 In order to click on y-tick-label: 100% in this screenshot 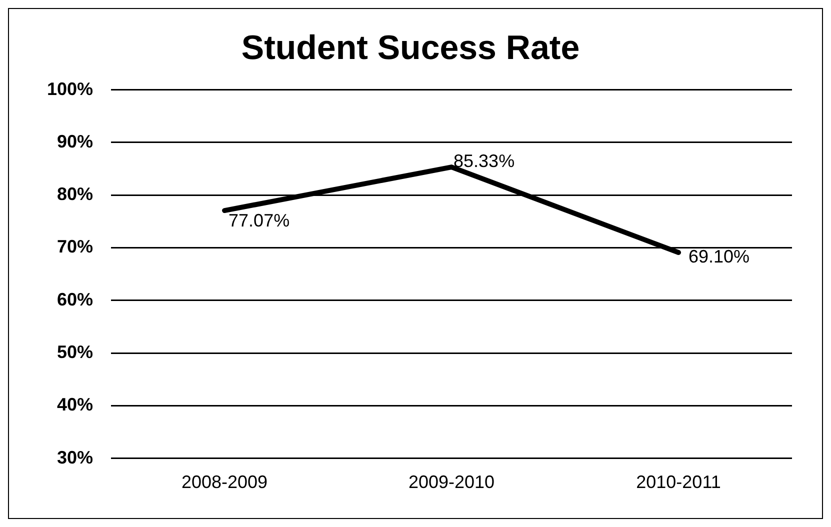, I will do `click(70, 88)`.